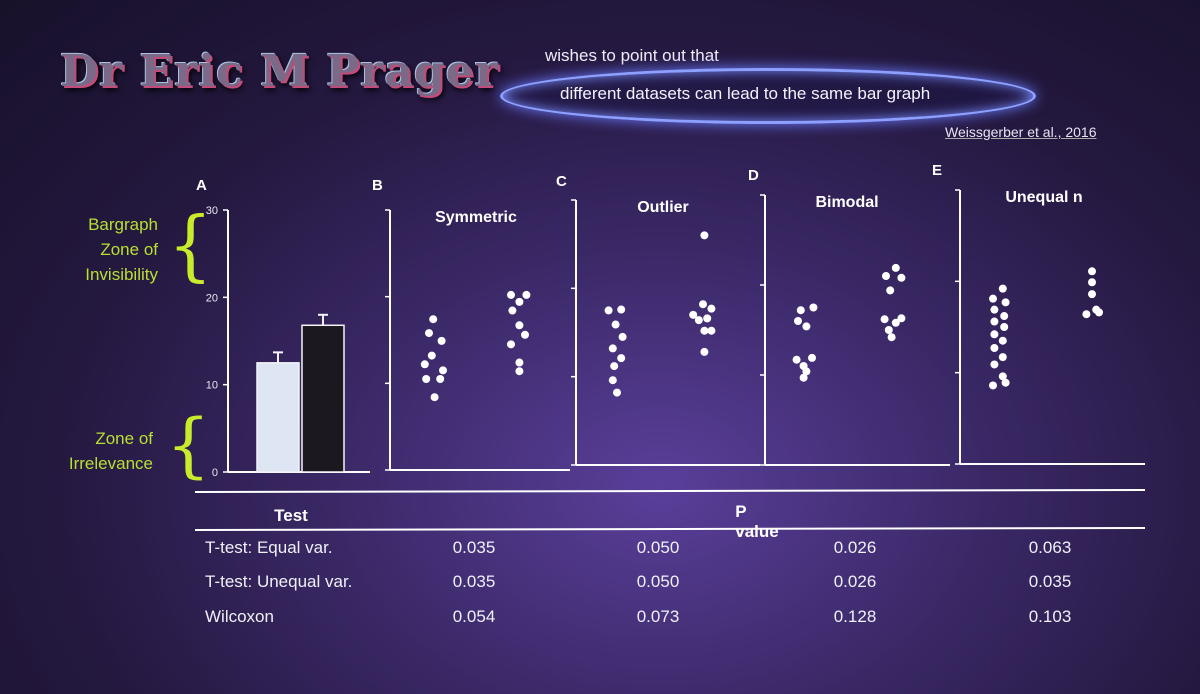 The image size is (1200, 694). I want to click on zone-top-line1: Bargraph, so click(123, 224).